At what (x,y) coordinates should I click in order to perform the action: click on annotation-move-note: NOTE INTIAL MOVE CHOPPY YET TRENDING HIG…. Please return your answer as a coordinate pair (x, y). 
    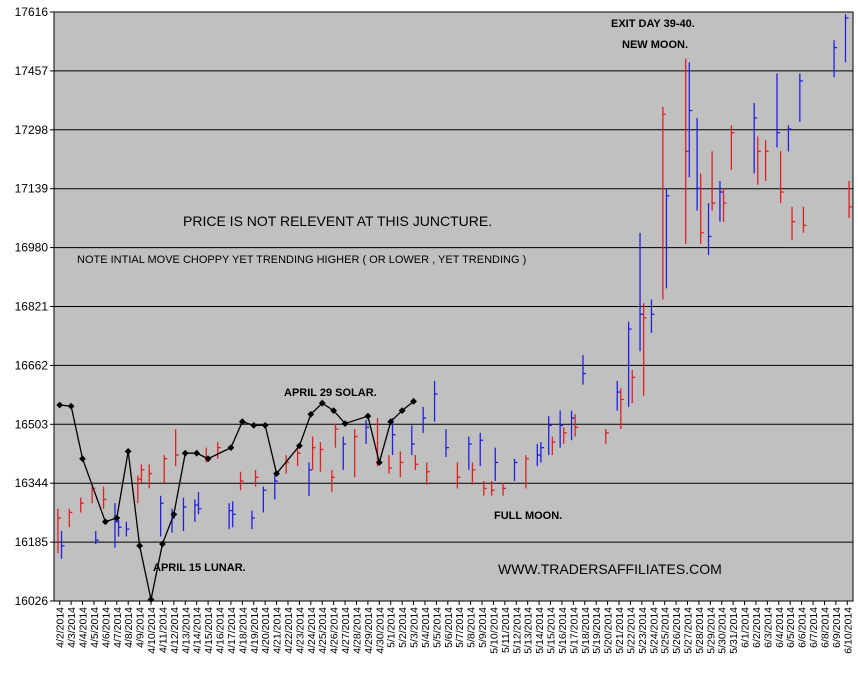
    Looking at the image, I should click on (301, 260).